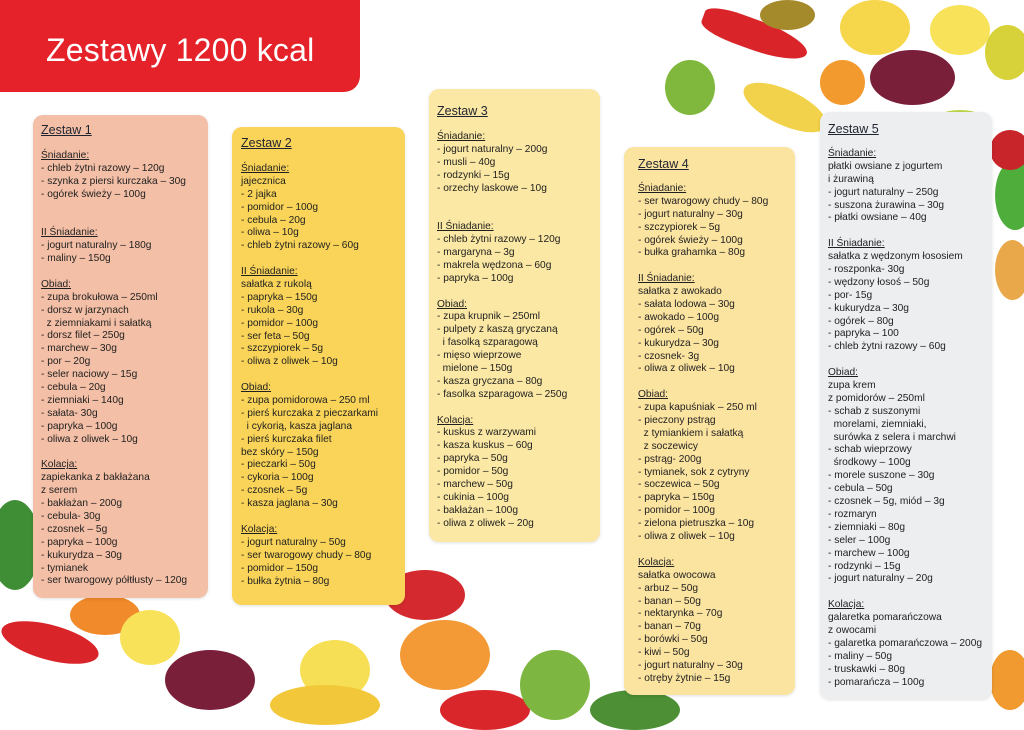 The height and width of the screenshot is (730, 1024). I want to click on meal-line: - borówki – 50g, so click(673, 640).